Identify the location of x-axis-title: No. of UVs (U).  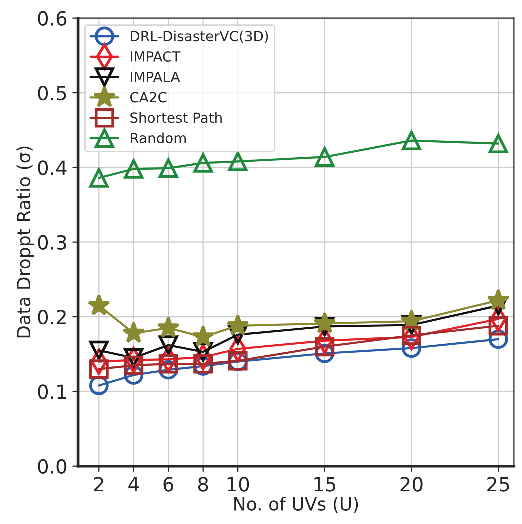
(296, 505).